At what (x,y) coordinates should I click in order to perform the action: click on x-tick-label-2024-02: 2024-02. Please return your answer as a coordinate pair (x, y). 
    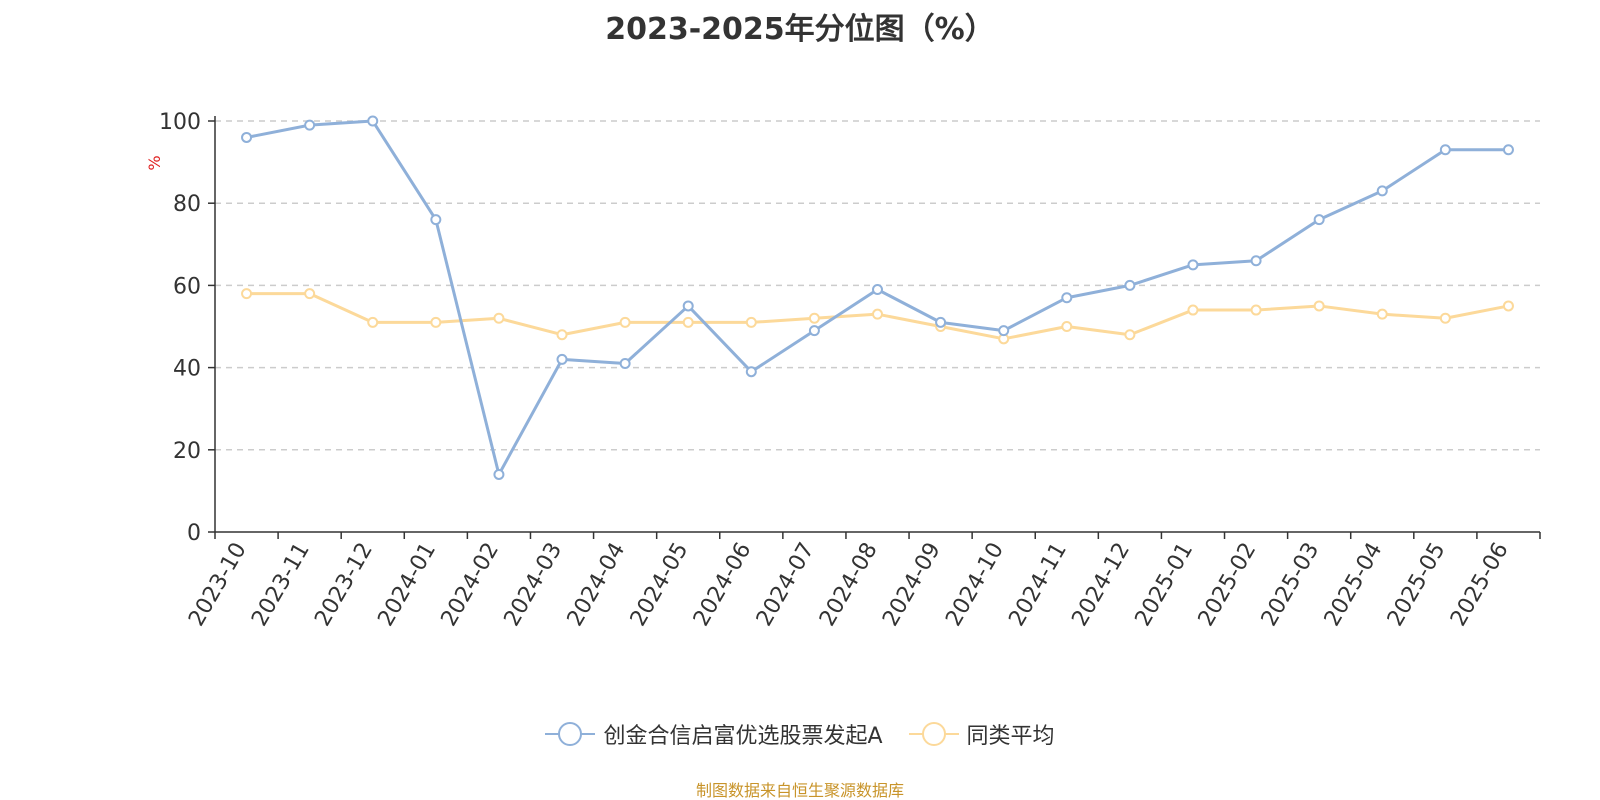
    Looking at the image, I should click on (471, 585).